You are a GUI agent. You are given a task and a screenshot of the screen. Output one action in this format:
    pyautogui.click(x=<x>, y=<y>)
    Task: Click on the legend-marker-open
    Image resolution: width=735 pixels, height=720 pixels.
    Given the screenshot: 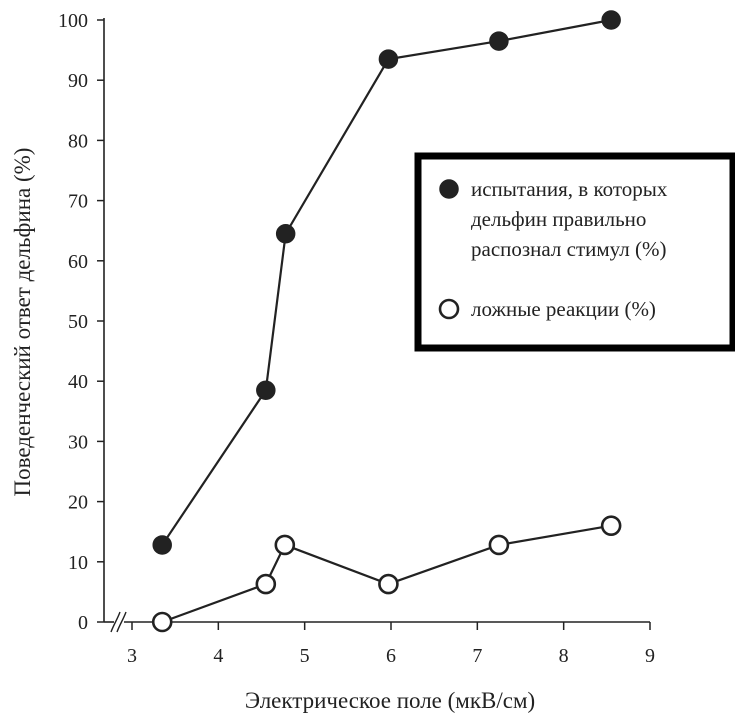 What is the action you would take?
    pyautogui.click(x=449, y=309)
    